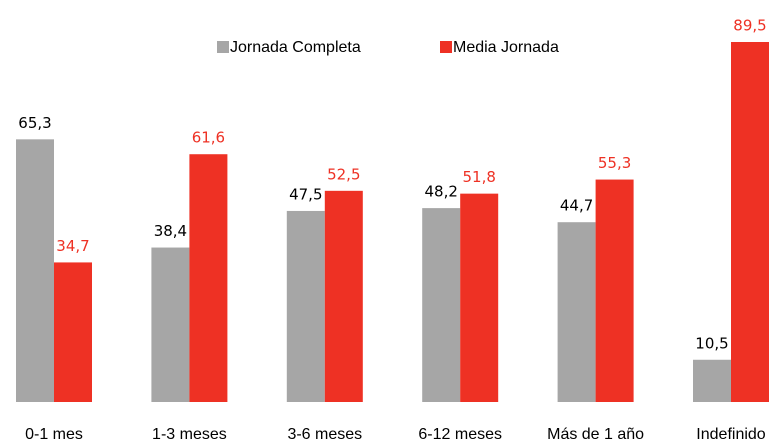 The image size is (777, 447). What do you see at coordinates (595, 434) in the screenshot?
I see `x-tick-label: Más de 1 año` at bounding box center [595, 434].